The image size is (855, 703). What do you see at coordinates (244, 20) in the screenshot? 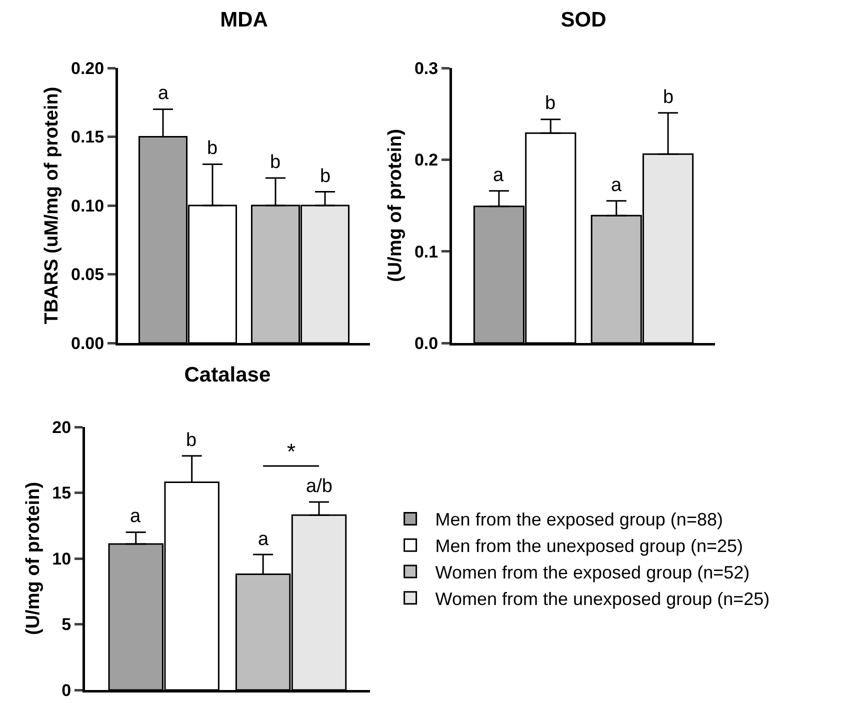
I see `chart-title: MDA` at bounding box center [244, 20].